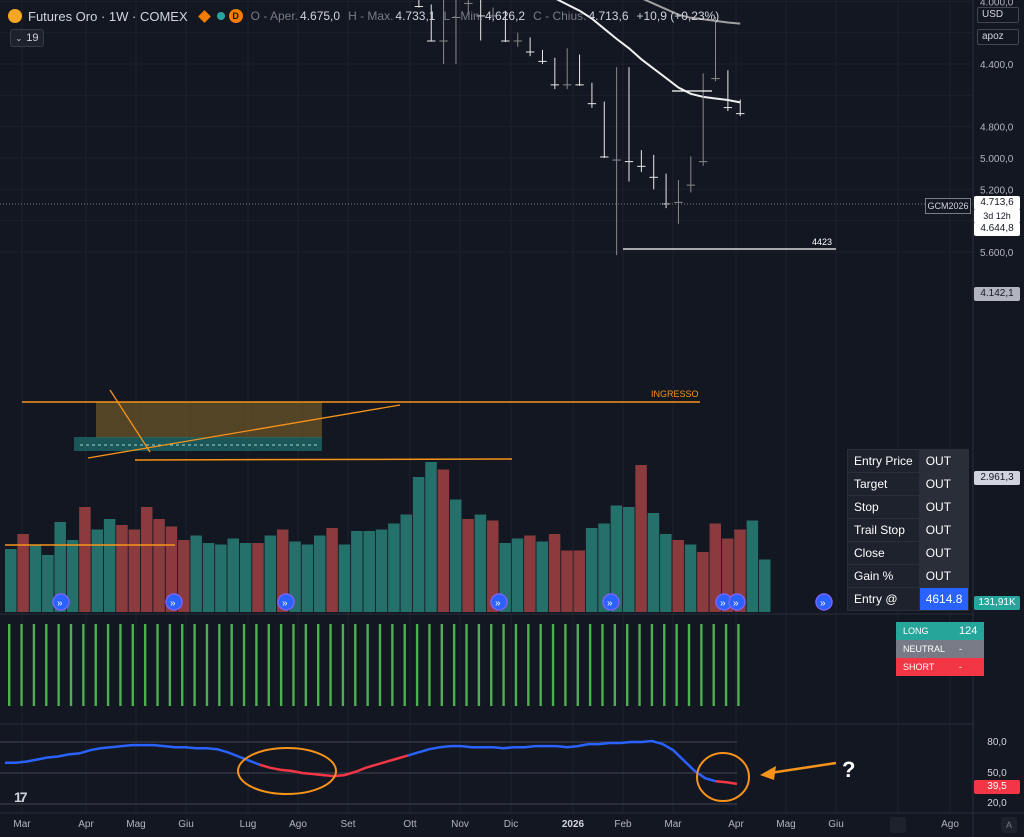 The height and width of the screenshot is (837, 1024). I want to click on price-tick-label: 5.200,0, so click(997, 190).